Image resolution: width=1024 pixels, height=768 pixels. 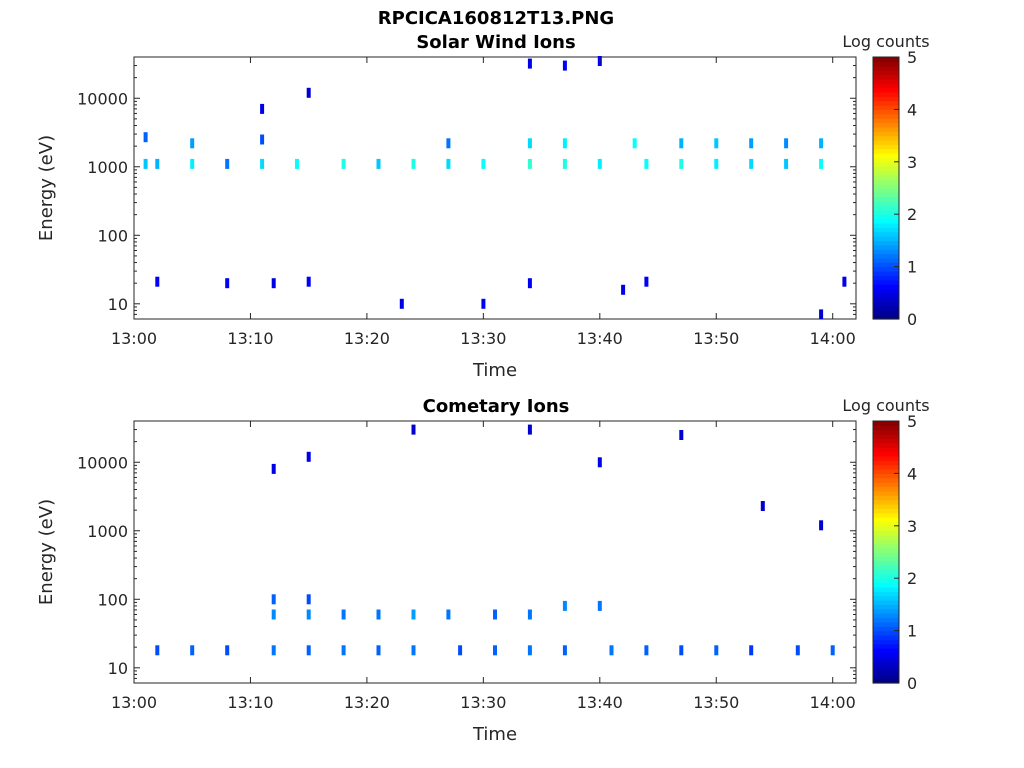 I want to click on colorbar-tick-label: 4, so click(x=912, y=473).